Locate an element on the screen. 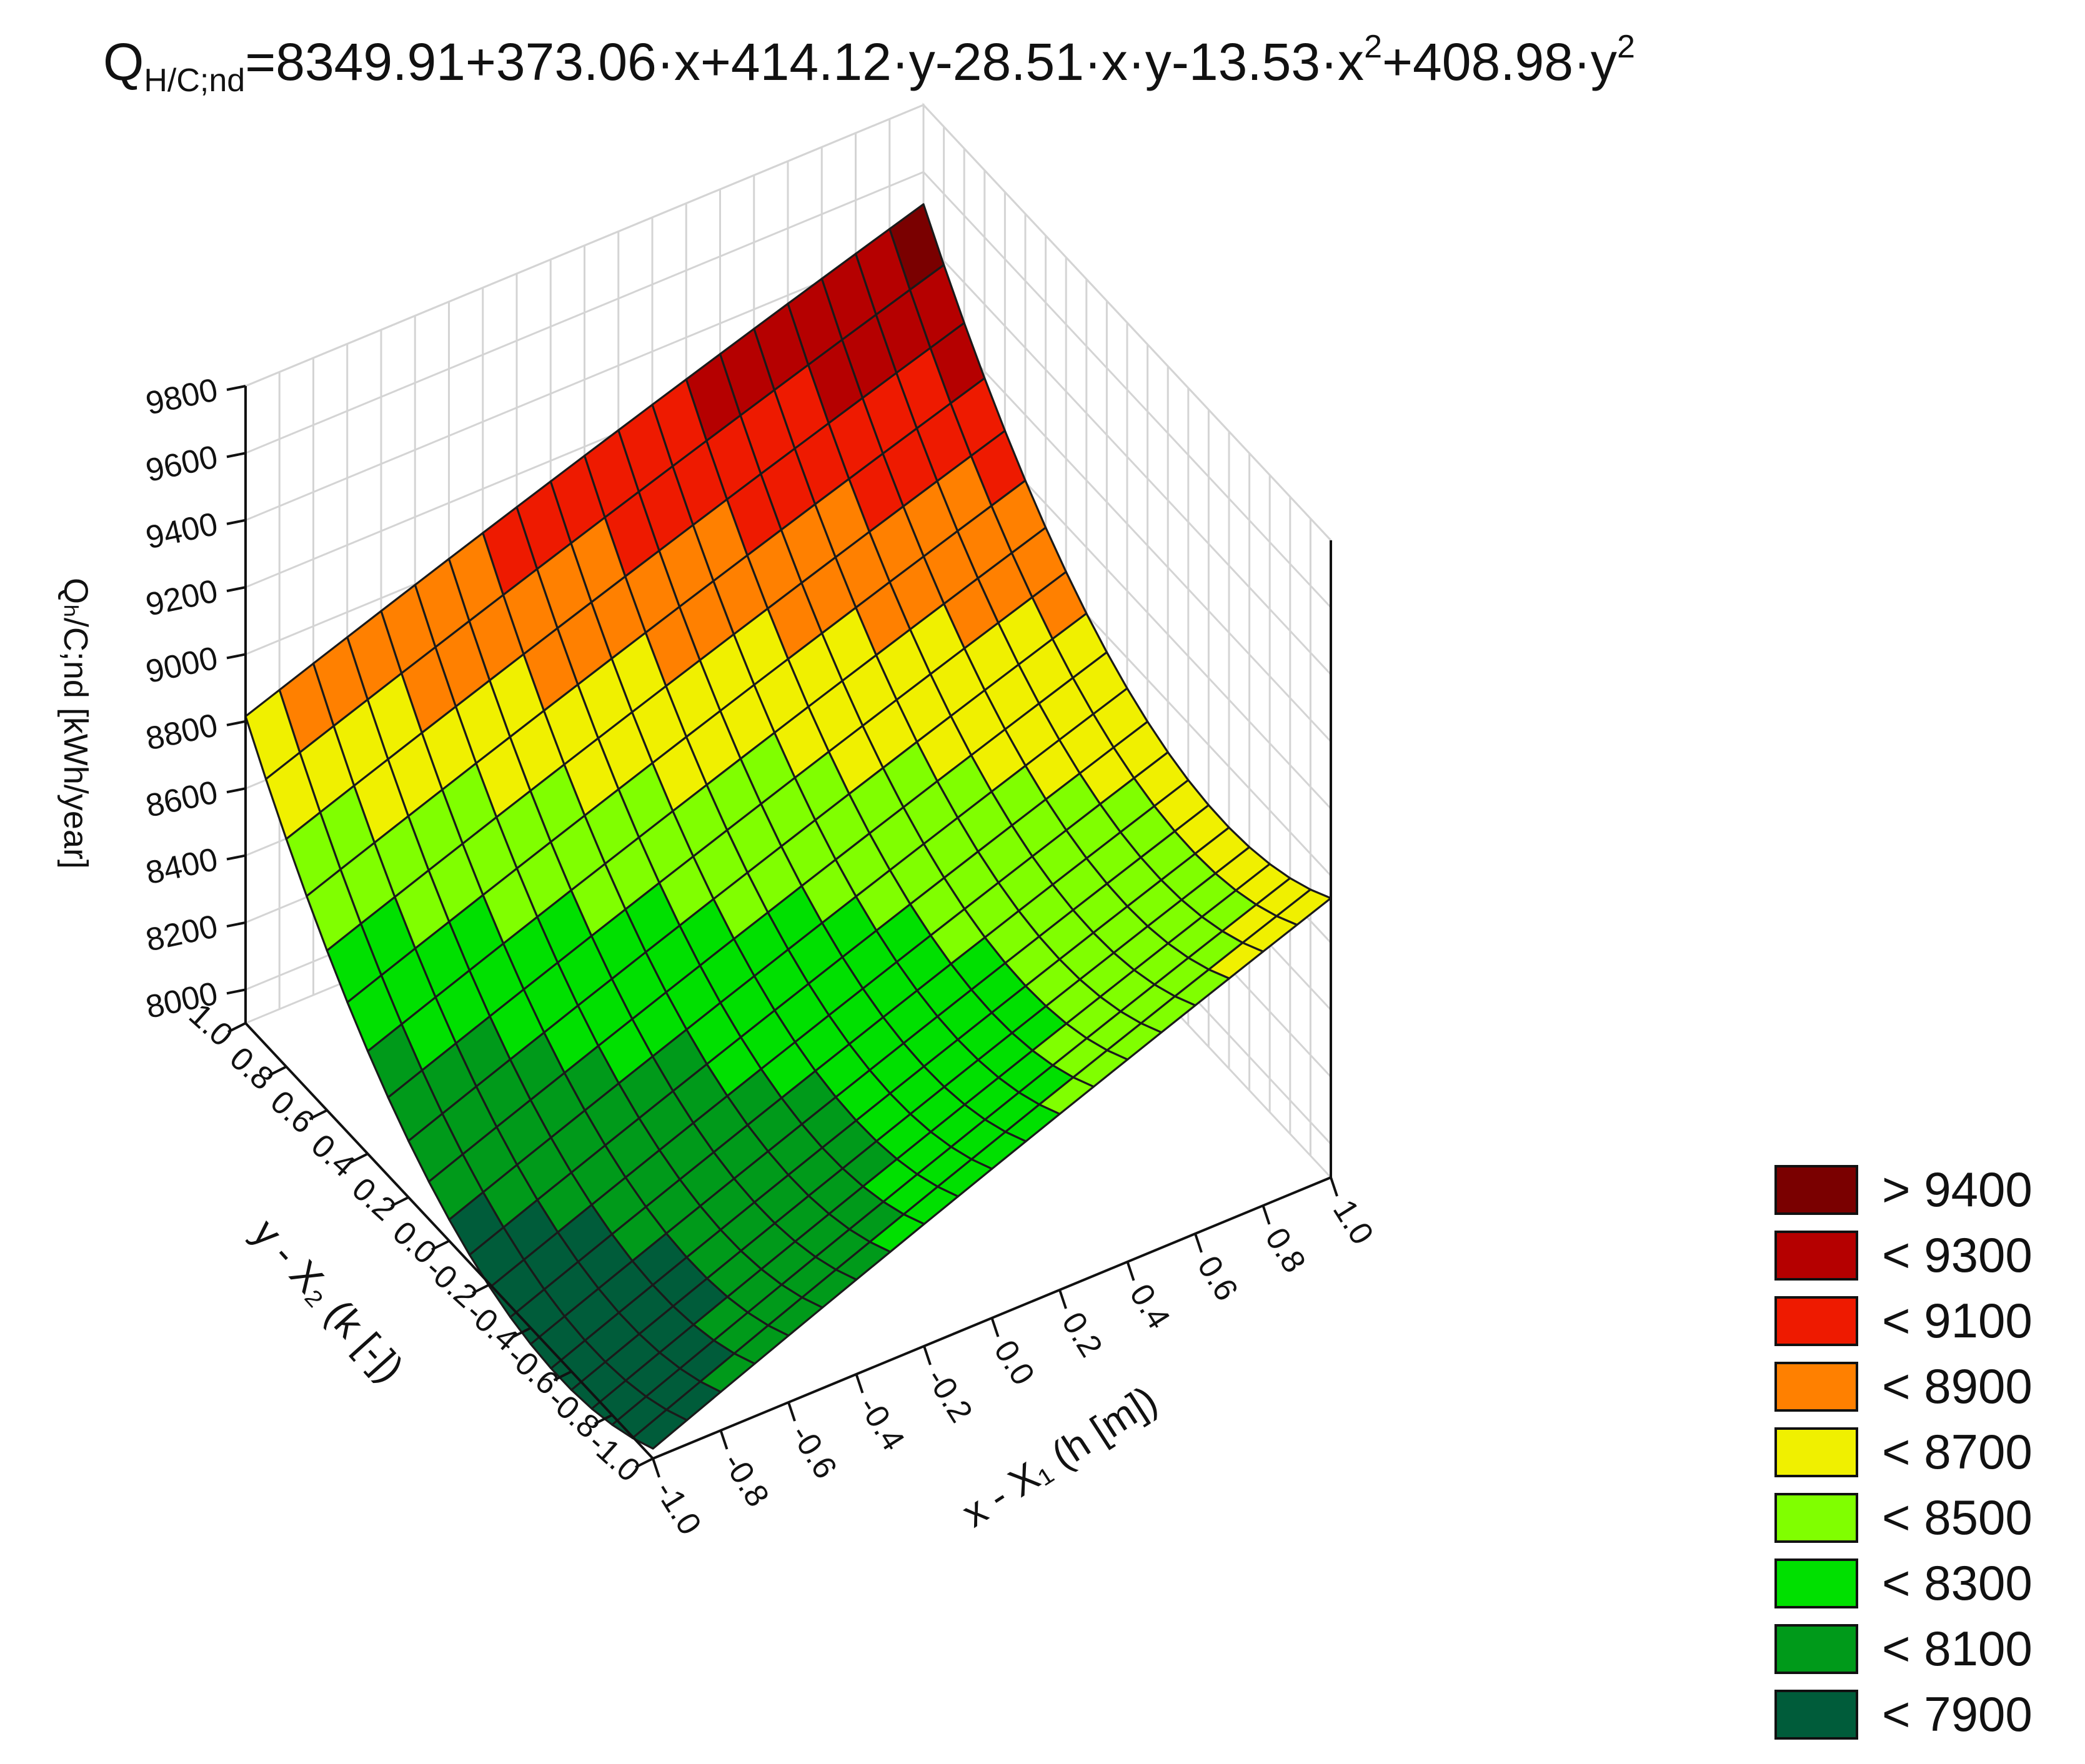  y-tick-label: 0.4 is located at coordinates (333, 1155).